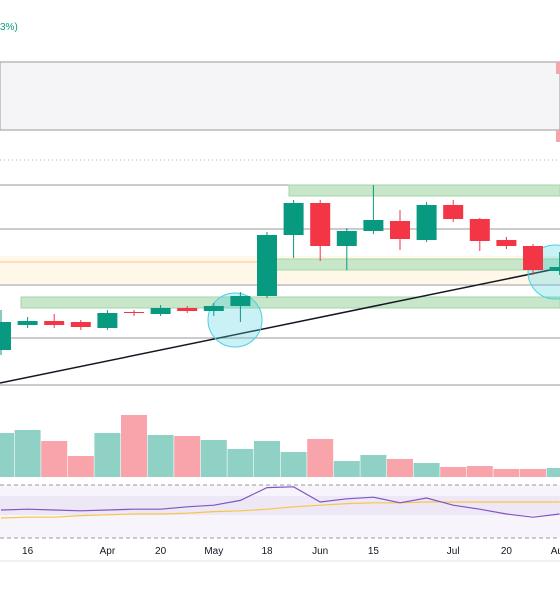 The width and height of the screenshot is (560, 600). What do you see at coordinates (280, 96) in the screenshot?
I see `range-box` at bounding box center [280, 96].